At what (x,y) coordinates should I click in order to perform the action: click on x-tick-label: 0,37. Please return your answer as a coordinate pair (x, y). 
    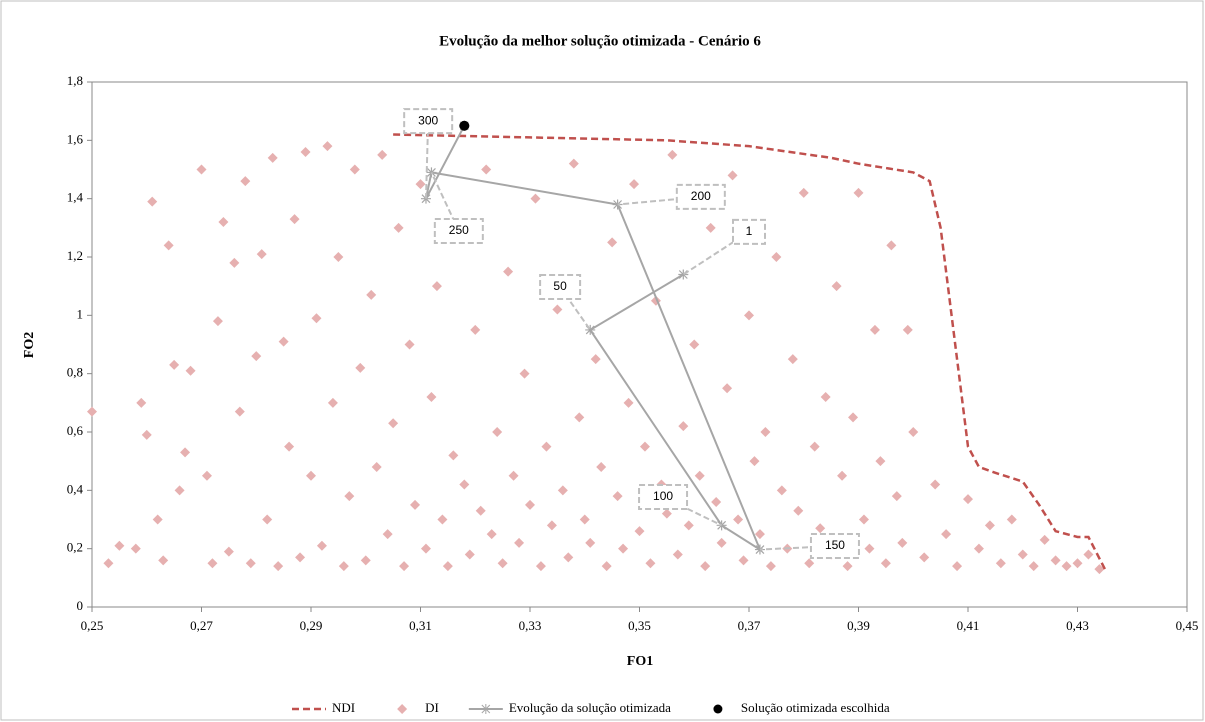
    Looking at the image, I should click on (749, 625).